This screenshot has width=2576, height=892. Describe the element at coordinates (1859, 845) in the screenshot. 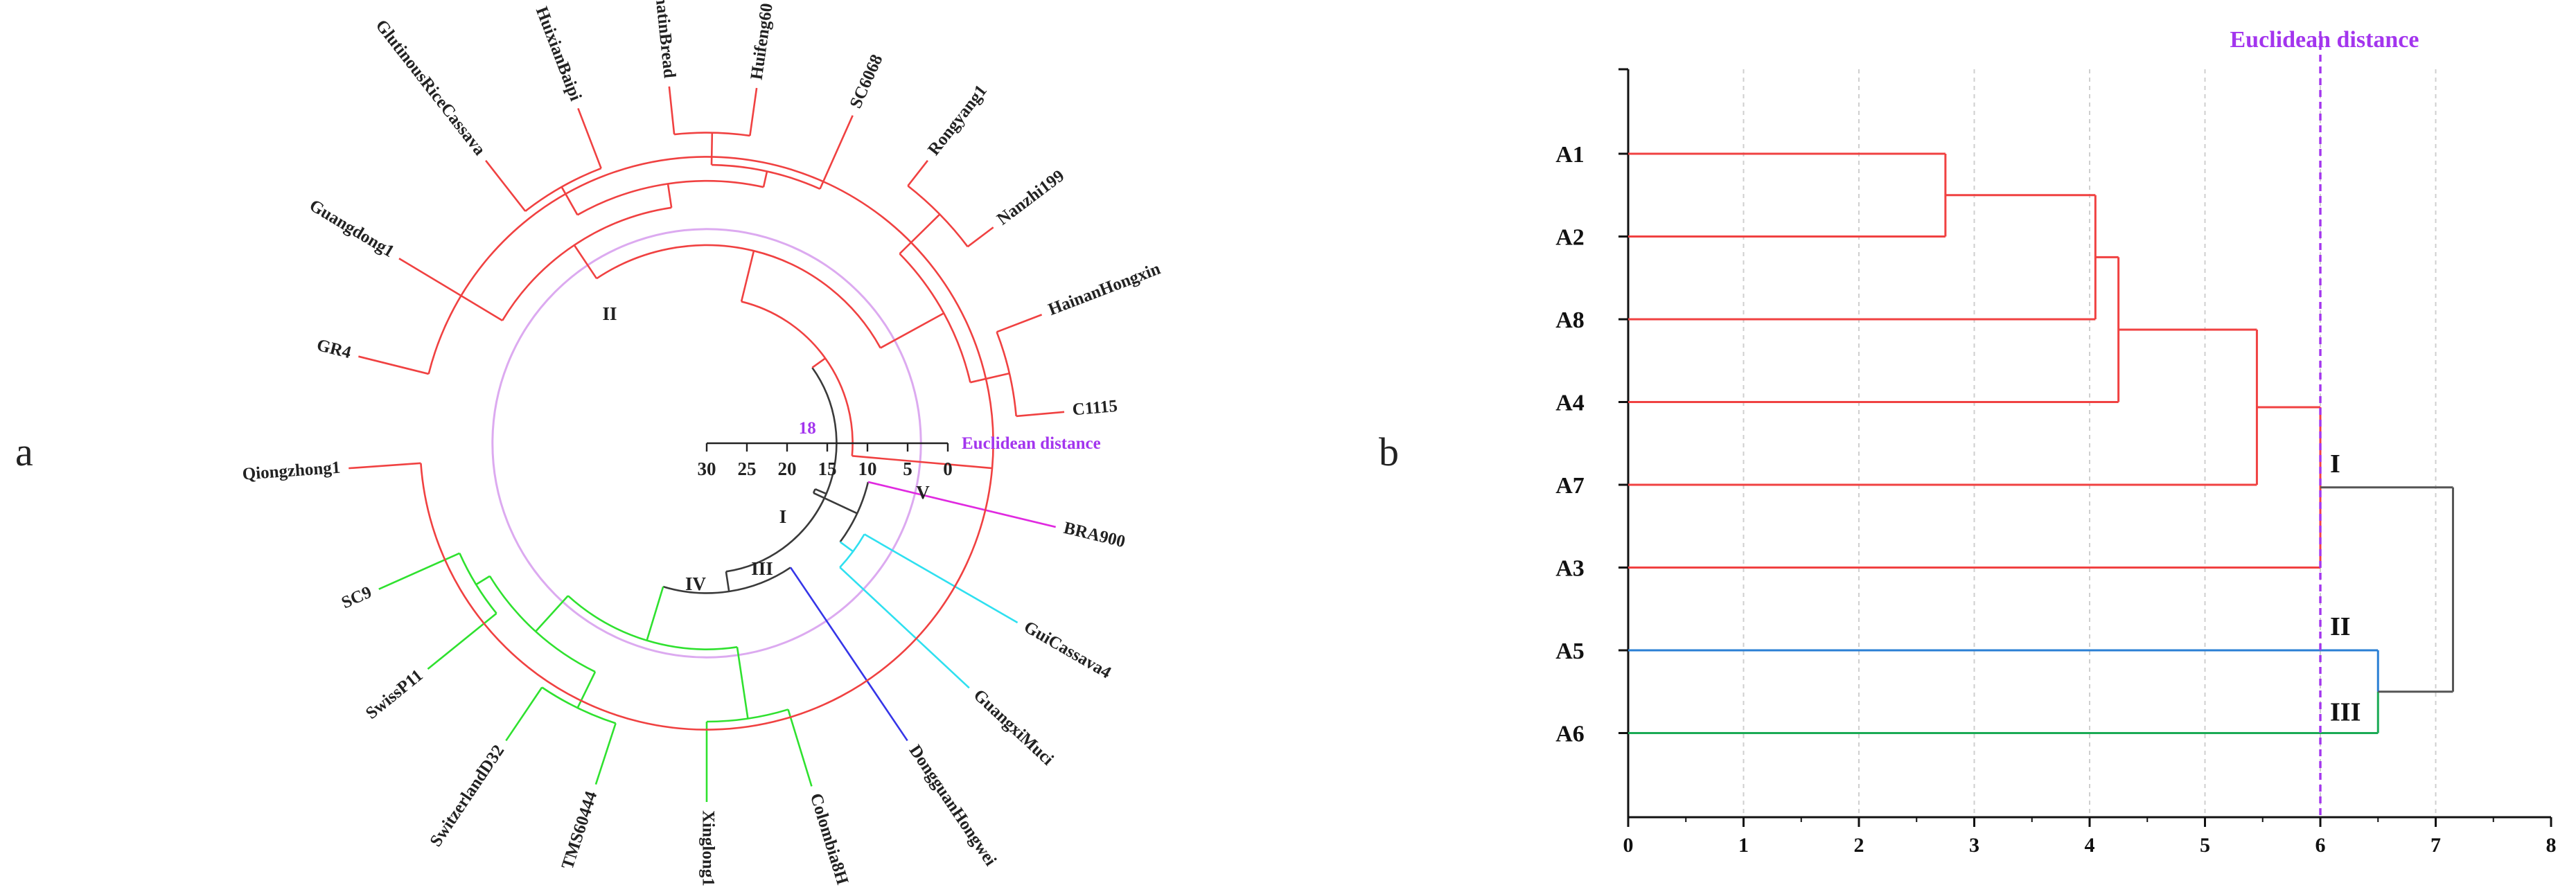

I see `x-axis-tick-label-2: 2` at that location.